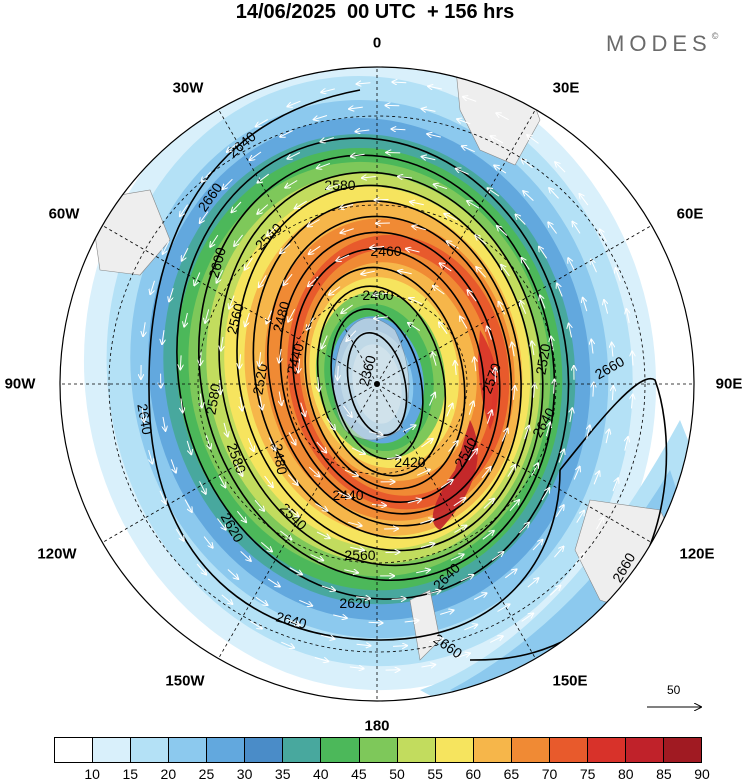 This screenshot has height=782, width=750. I want to click on longitude-label: 60W, so click(64, 214).